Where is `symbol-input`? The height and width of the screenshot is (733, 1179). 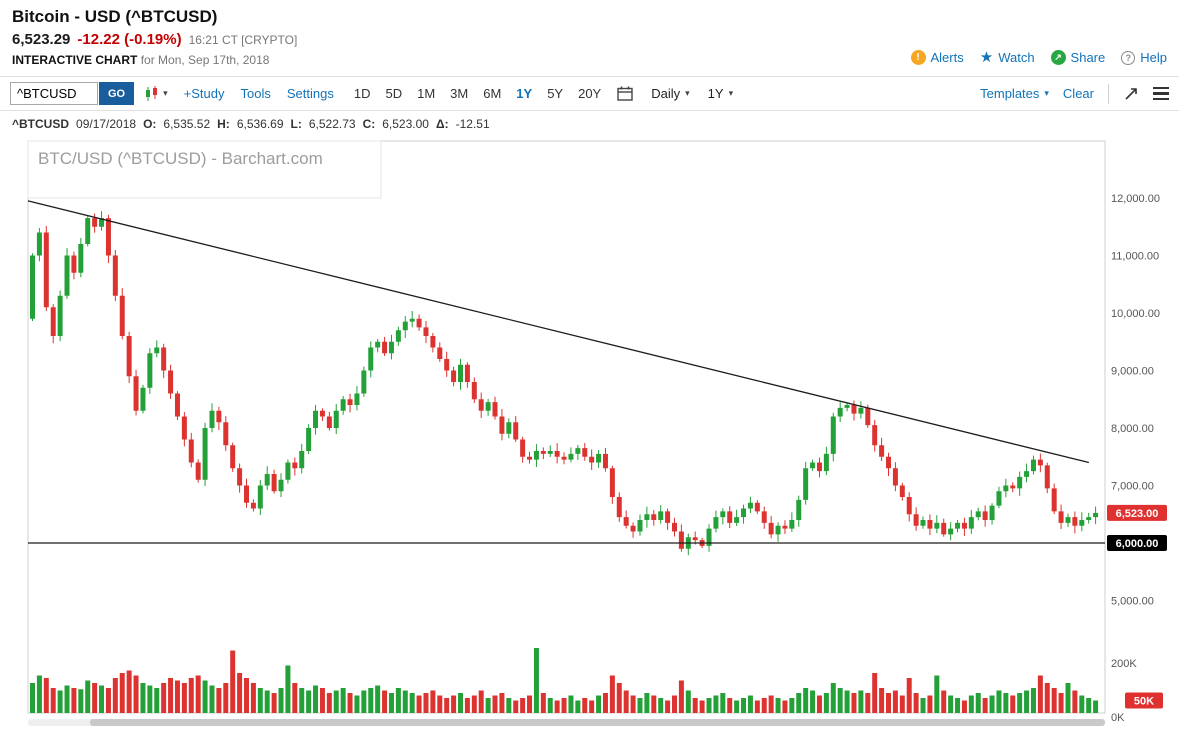 symbol-input is located at coordinates (54, 93).